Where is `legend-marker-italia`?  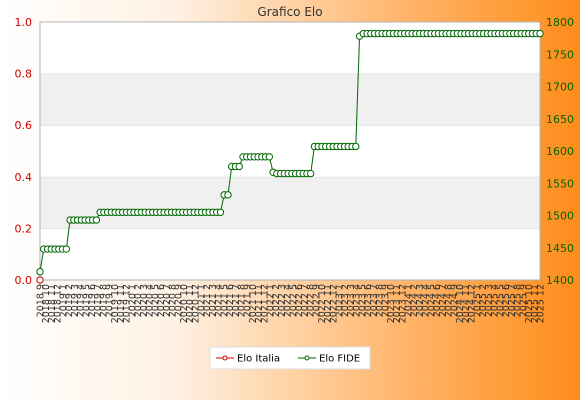 legend-marker-italia is located at coordinates (225, 358).